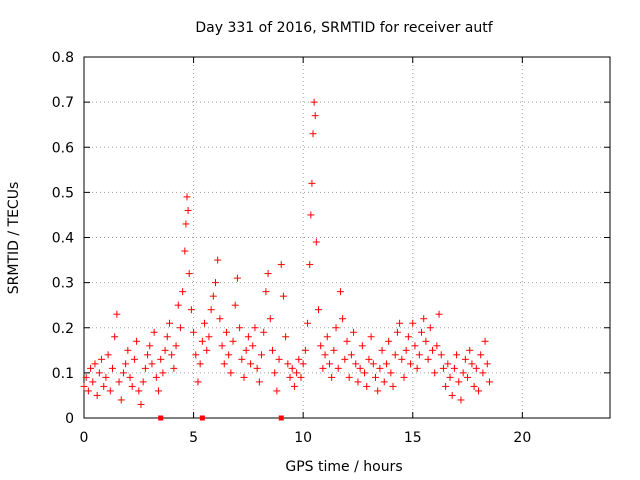 This screenshot has width=640, height=480. What do you see at coordinates (193, 438) in the screenshot?
I see `x-tick-label: 5` at bounding box center [193, 438].